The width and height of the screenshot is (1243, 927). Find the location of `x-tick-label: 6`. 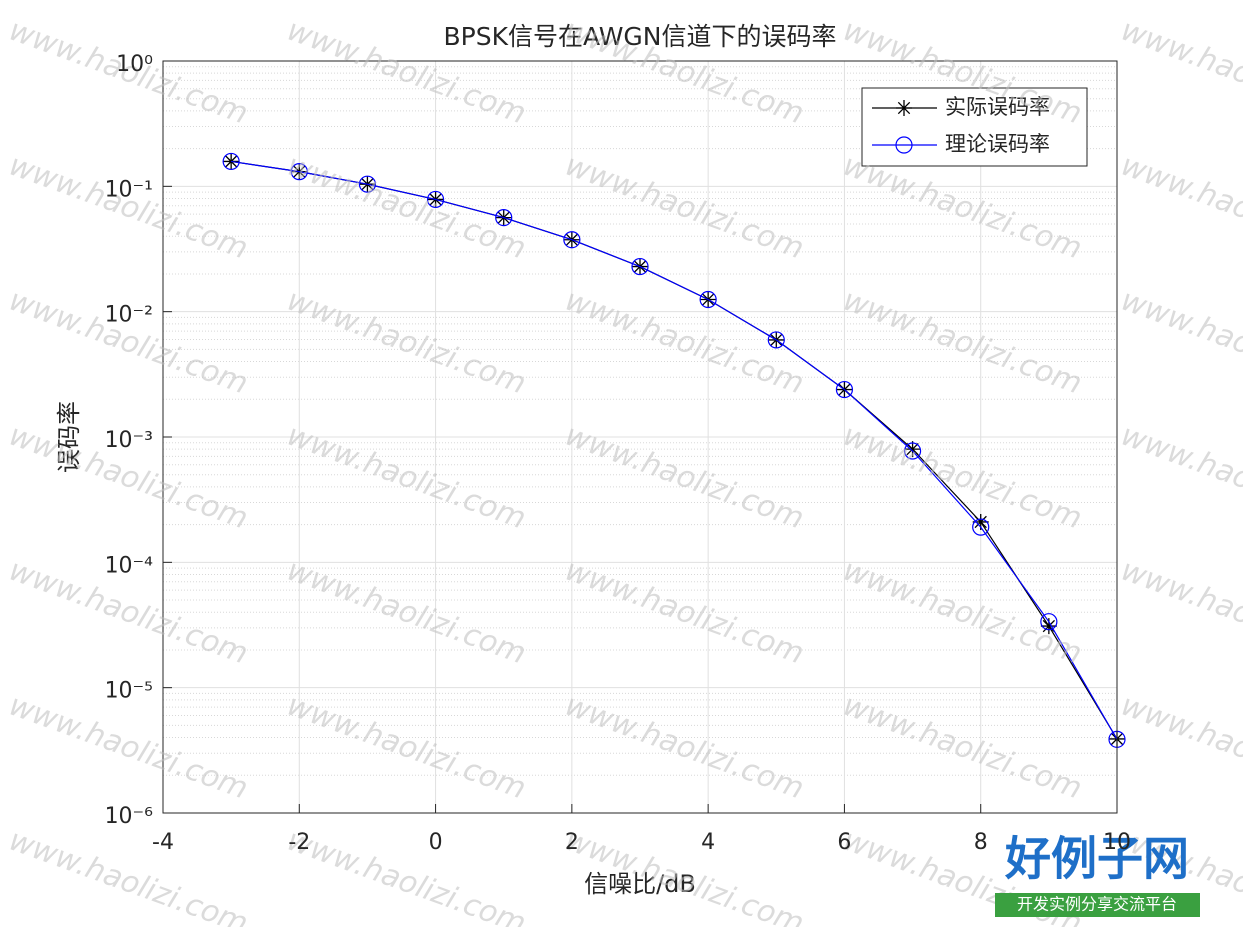

x-tick-label: 6 is located at coordinates (844, 842).